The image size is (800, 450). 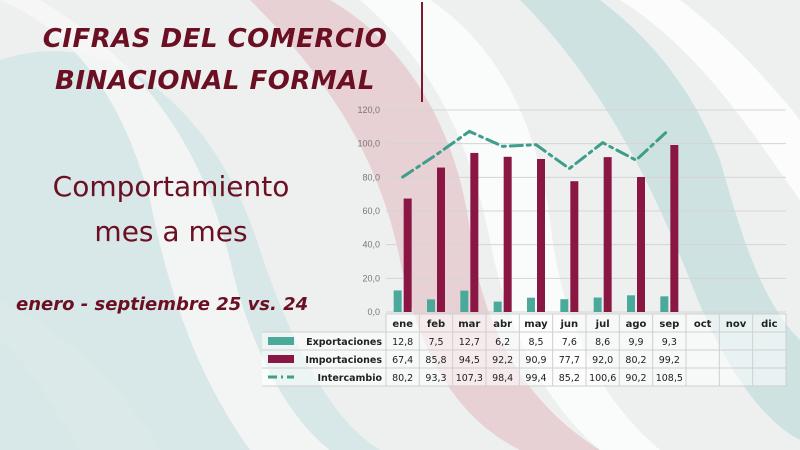 I want to click on legend-label: Exportaciones, so click(x=344, y=342).